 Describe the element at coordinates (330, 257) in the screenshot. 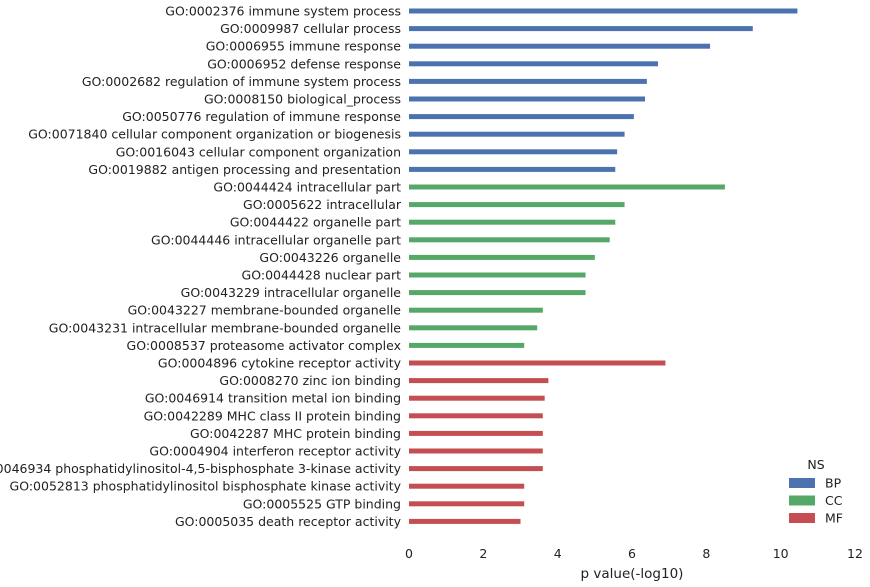

I see `category-label: GO:0043226 organelle` at that location.